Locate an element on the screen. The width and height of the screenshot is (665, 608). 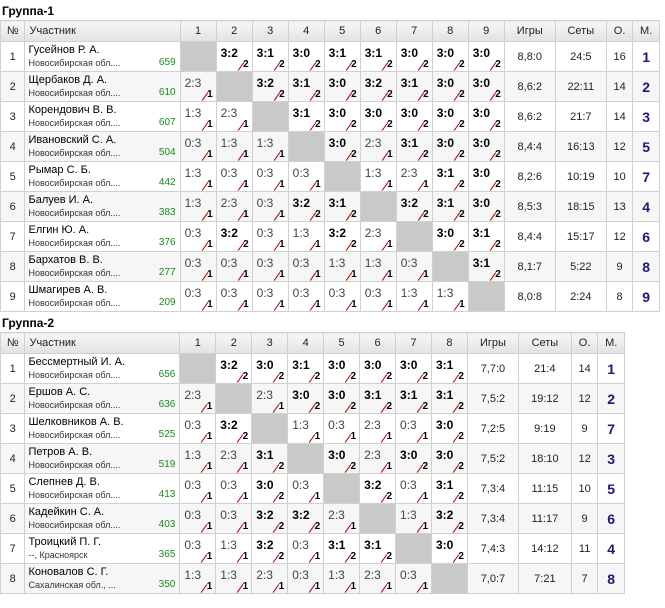
player-cell: Кадейкин С. А. Новосибирская обл.... 403 is located at coordinates (102, 518).